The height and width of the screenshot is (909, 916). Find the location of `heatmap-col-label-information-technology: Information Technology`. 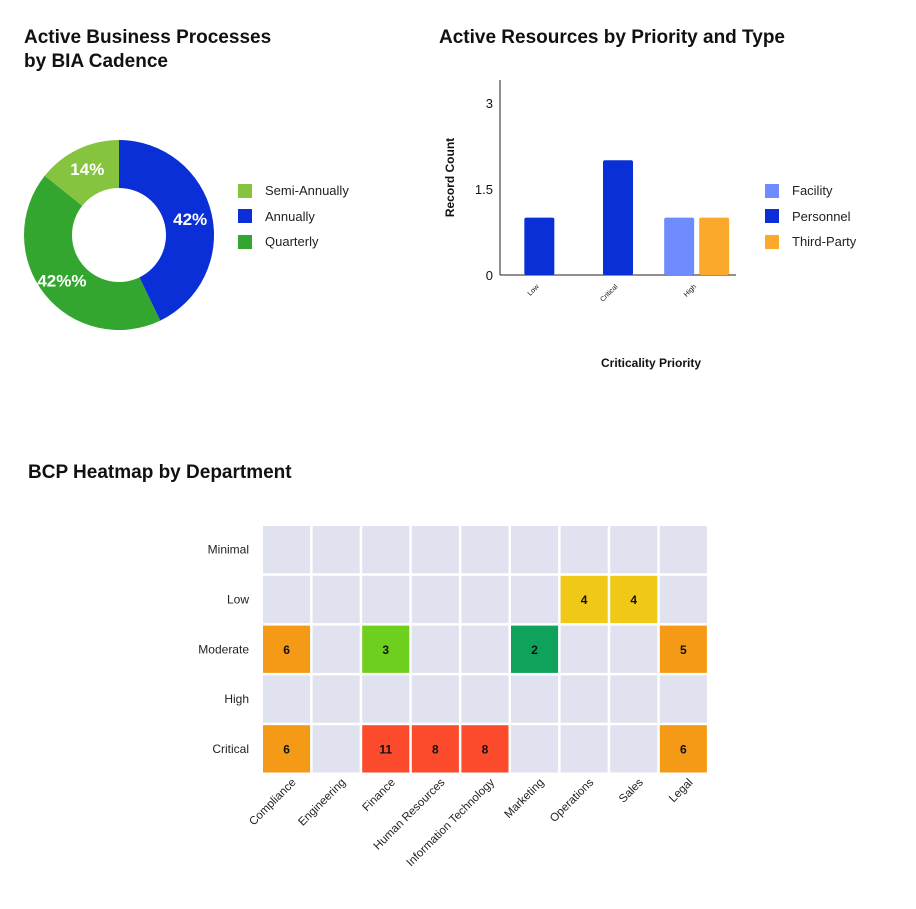

heatmap-col-label-information-technology: Information Technology is located at coordinates (451, 822).